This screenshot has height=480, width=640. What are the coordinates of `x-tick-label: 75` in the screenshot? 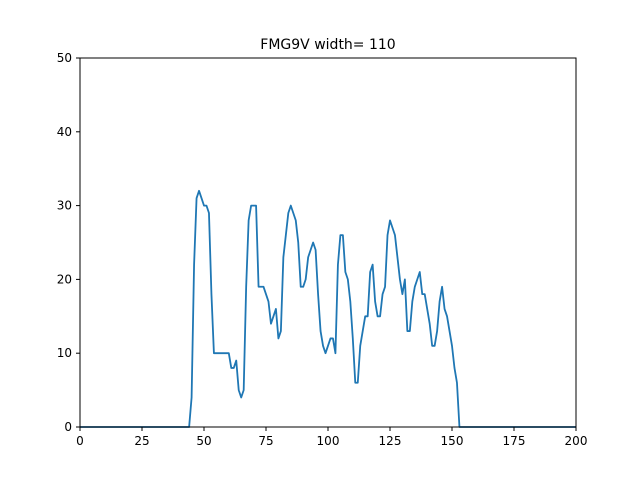 It's located at (265, 441).